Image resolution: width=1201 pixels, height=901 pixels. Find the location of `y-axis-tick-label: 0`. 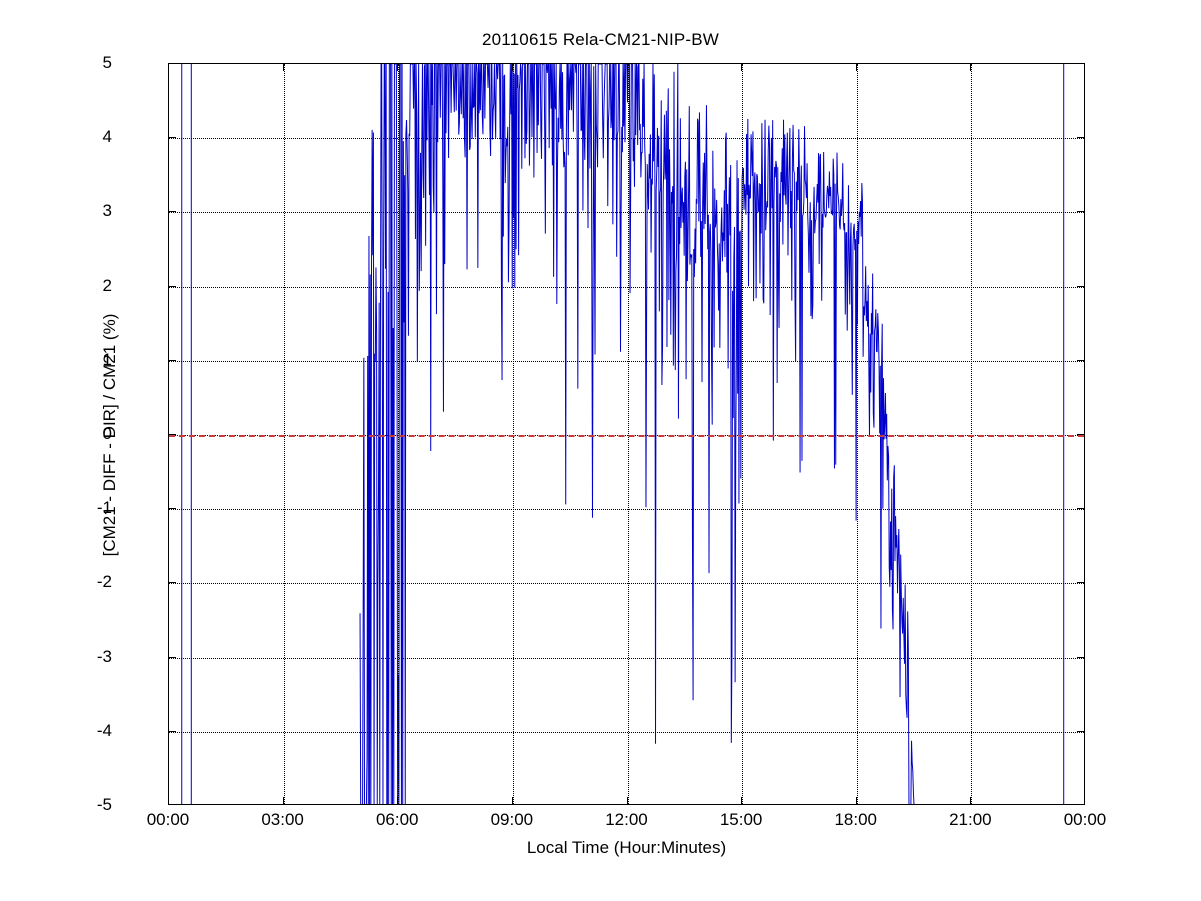

y-axis-tick-label: 0 is located at coordinates (107, 433).